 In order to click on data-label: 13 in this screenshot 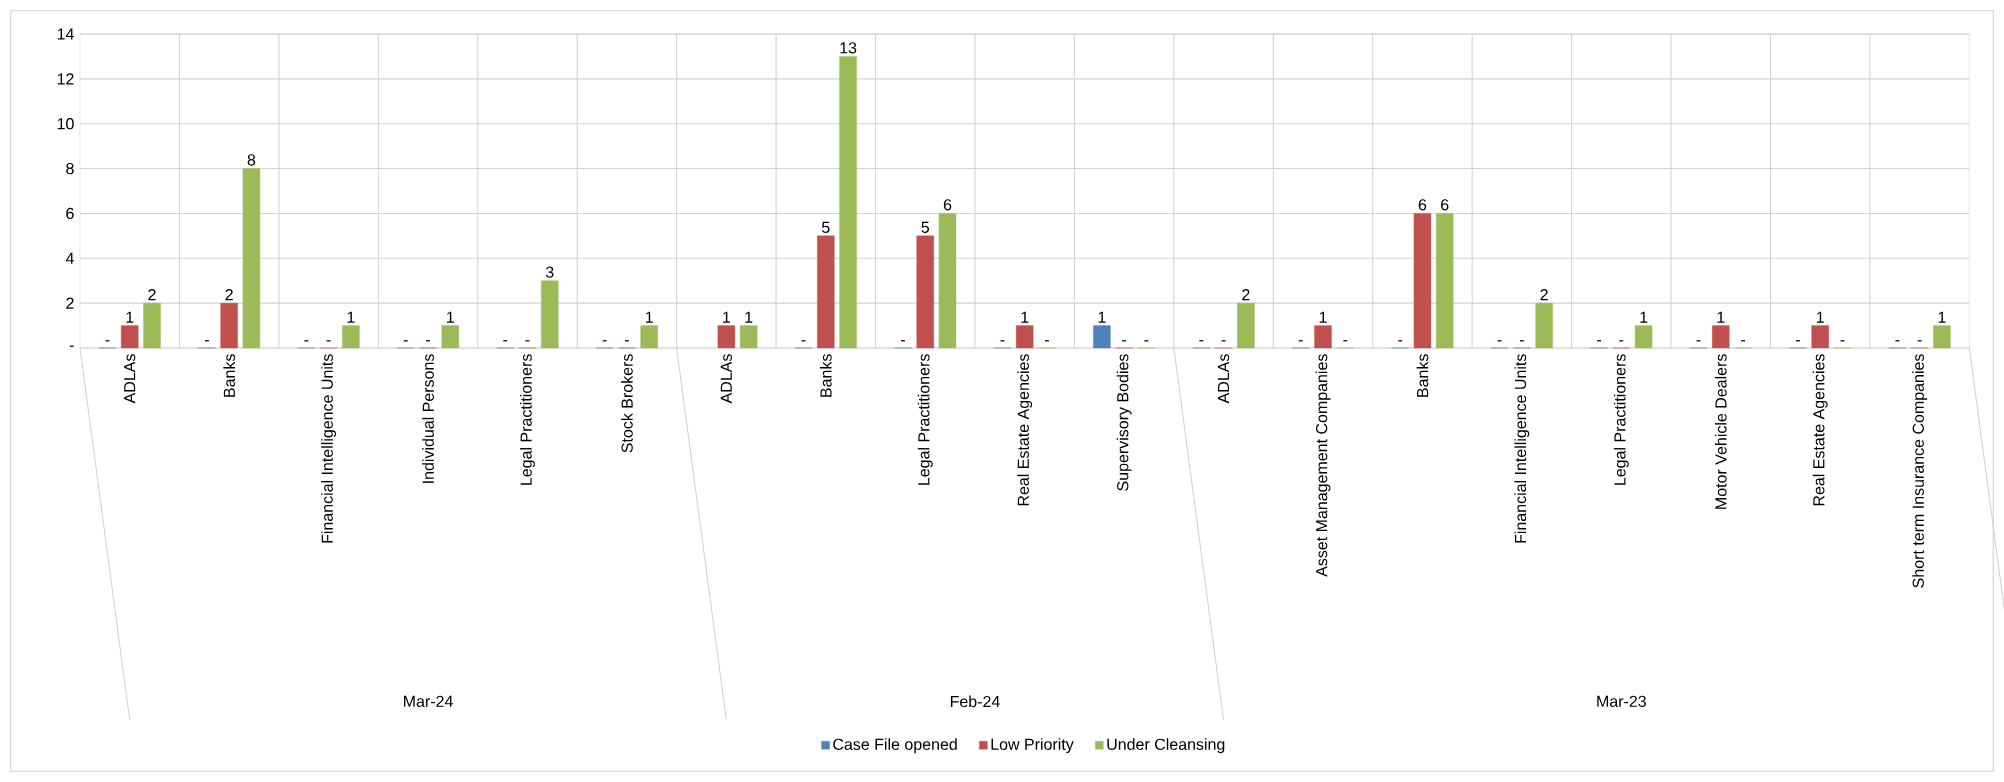, I will do `click(848, 48)`.